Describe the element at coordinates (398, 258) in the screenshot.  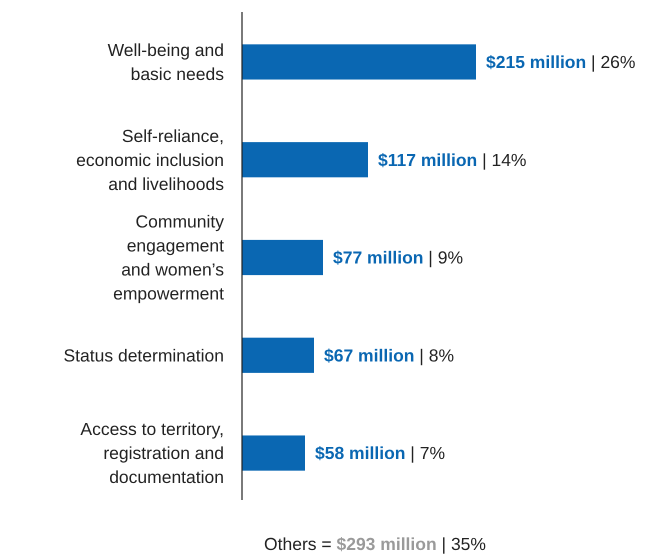
I see `data-label: $77 million | 9%` at that location.